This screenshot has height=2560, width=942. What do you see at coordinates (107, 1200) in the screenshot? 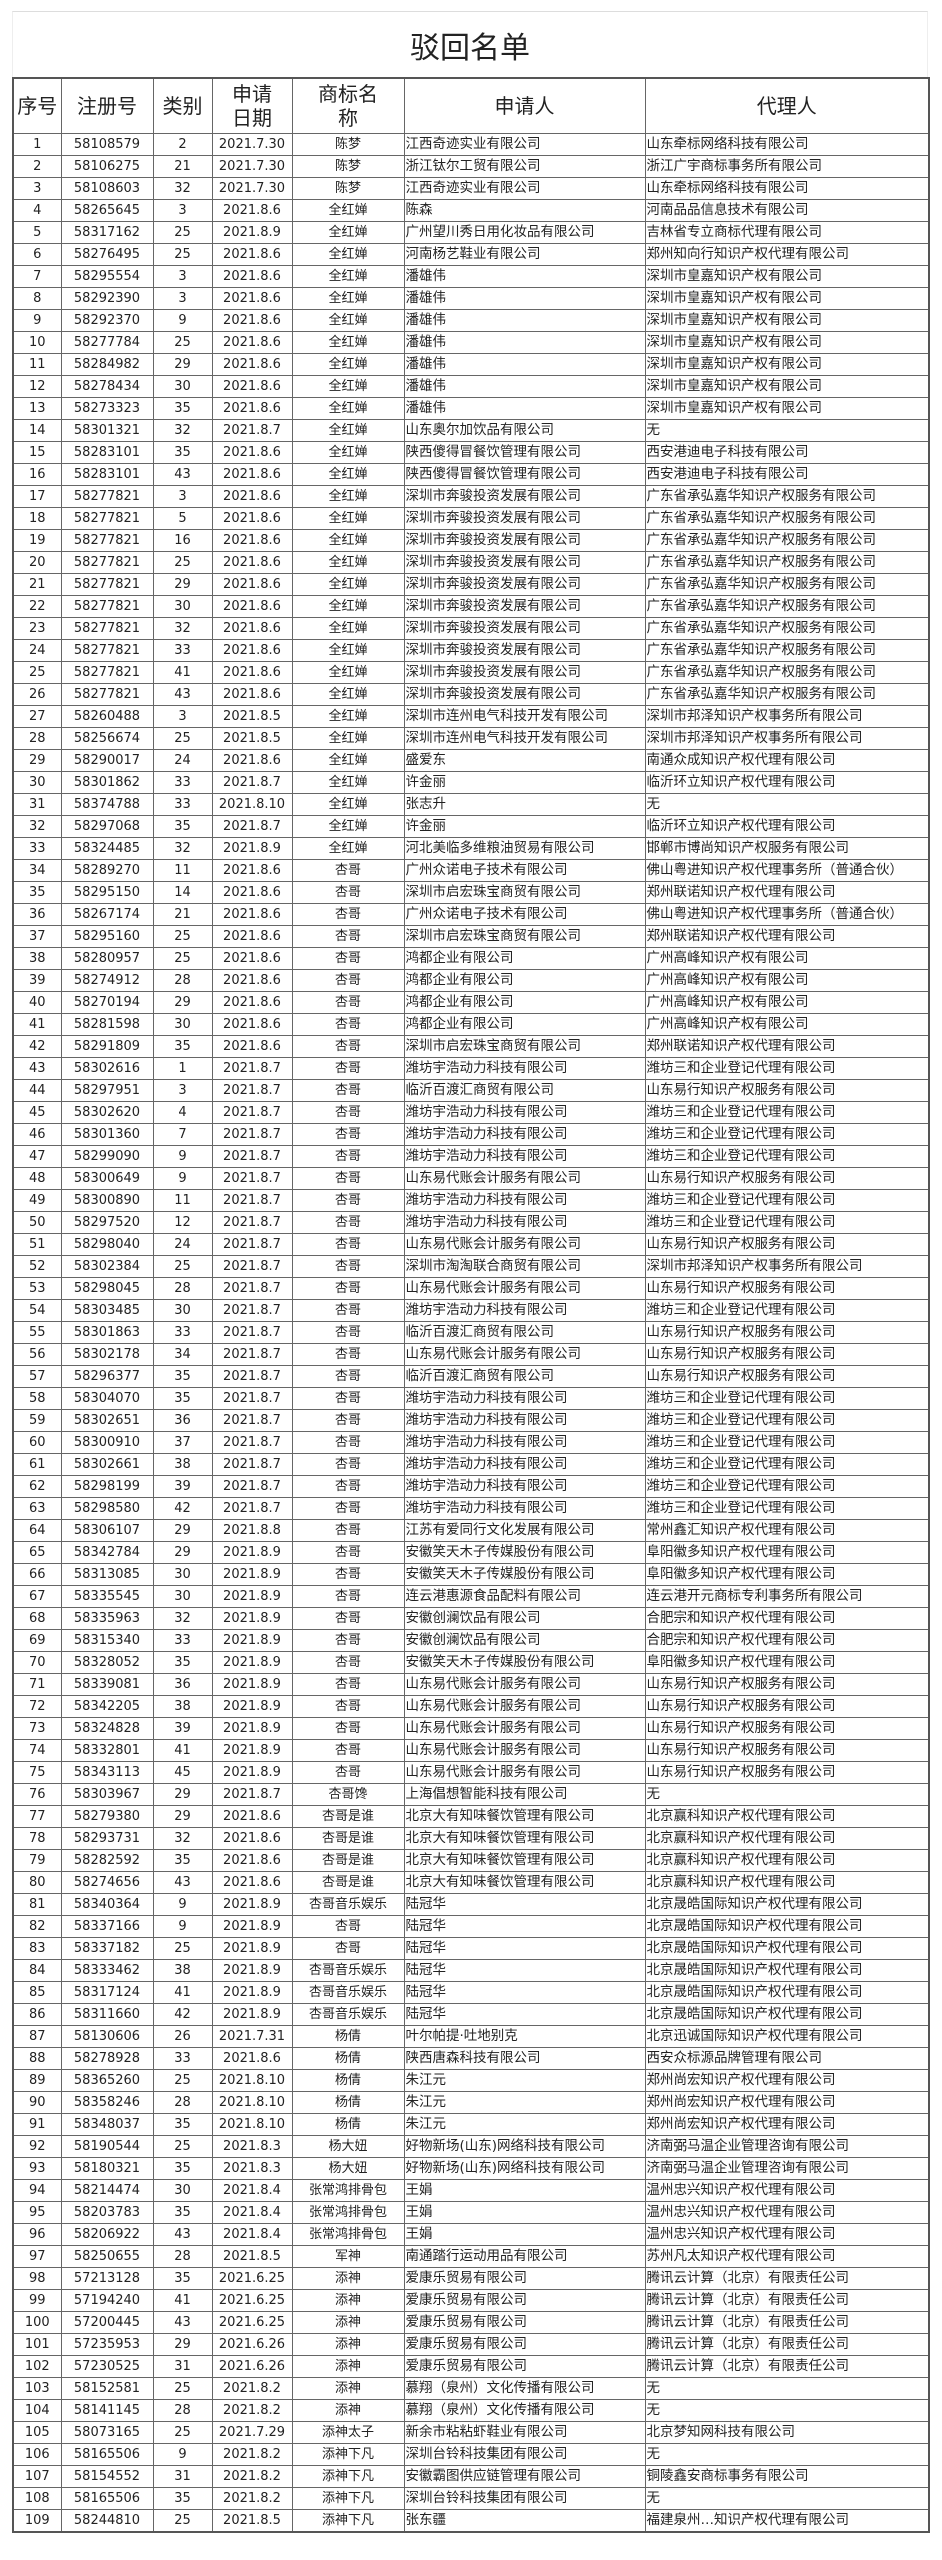
I see `registration-no-cell: 58300890` at bounding box center [107, 1200].